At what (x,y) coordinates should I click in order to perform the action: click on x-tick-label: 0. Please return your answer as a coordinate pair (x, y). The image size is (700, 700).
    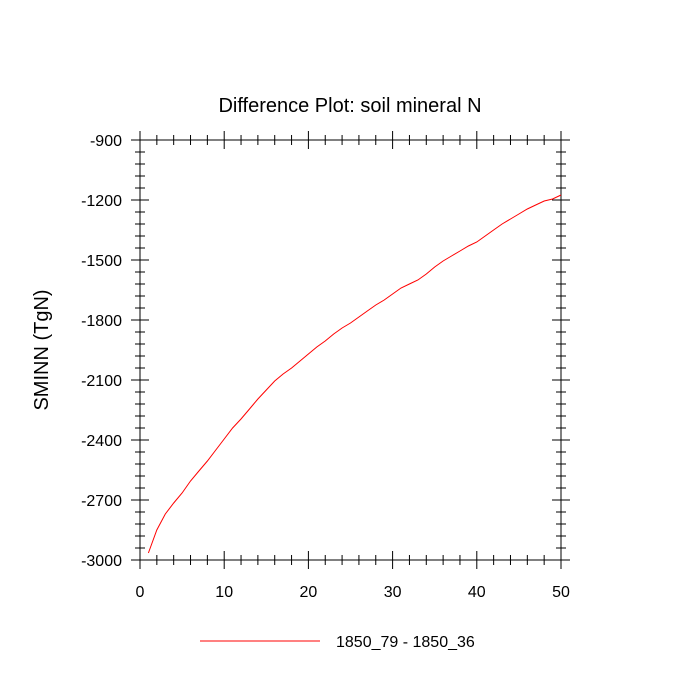
    Looking at the image, I should click on (140, 592).